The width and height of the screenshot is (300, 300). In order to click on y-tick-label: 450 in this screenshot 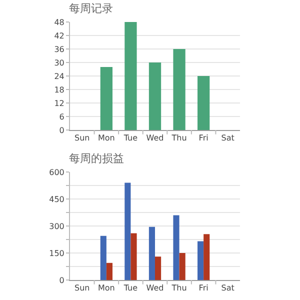, I will do `click(56, 199)`.